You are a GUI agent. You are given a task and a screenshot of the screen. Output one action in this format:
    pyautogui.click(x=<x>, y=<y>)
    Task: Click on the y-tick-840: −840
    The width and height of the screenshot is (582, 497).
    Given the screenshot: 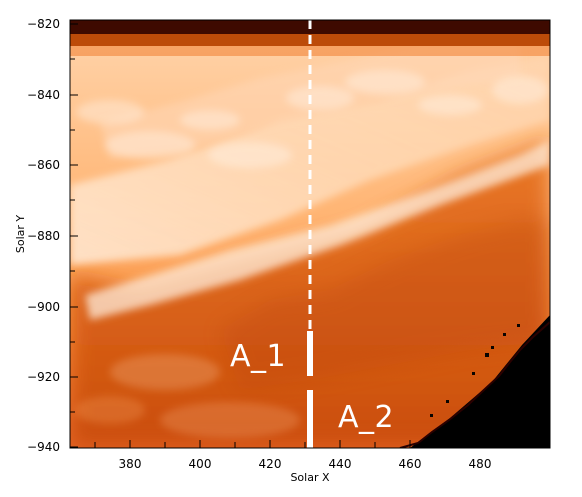 What is the action you would take?
    pyautogui.click(x=43, y=95)
    